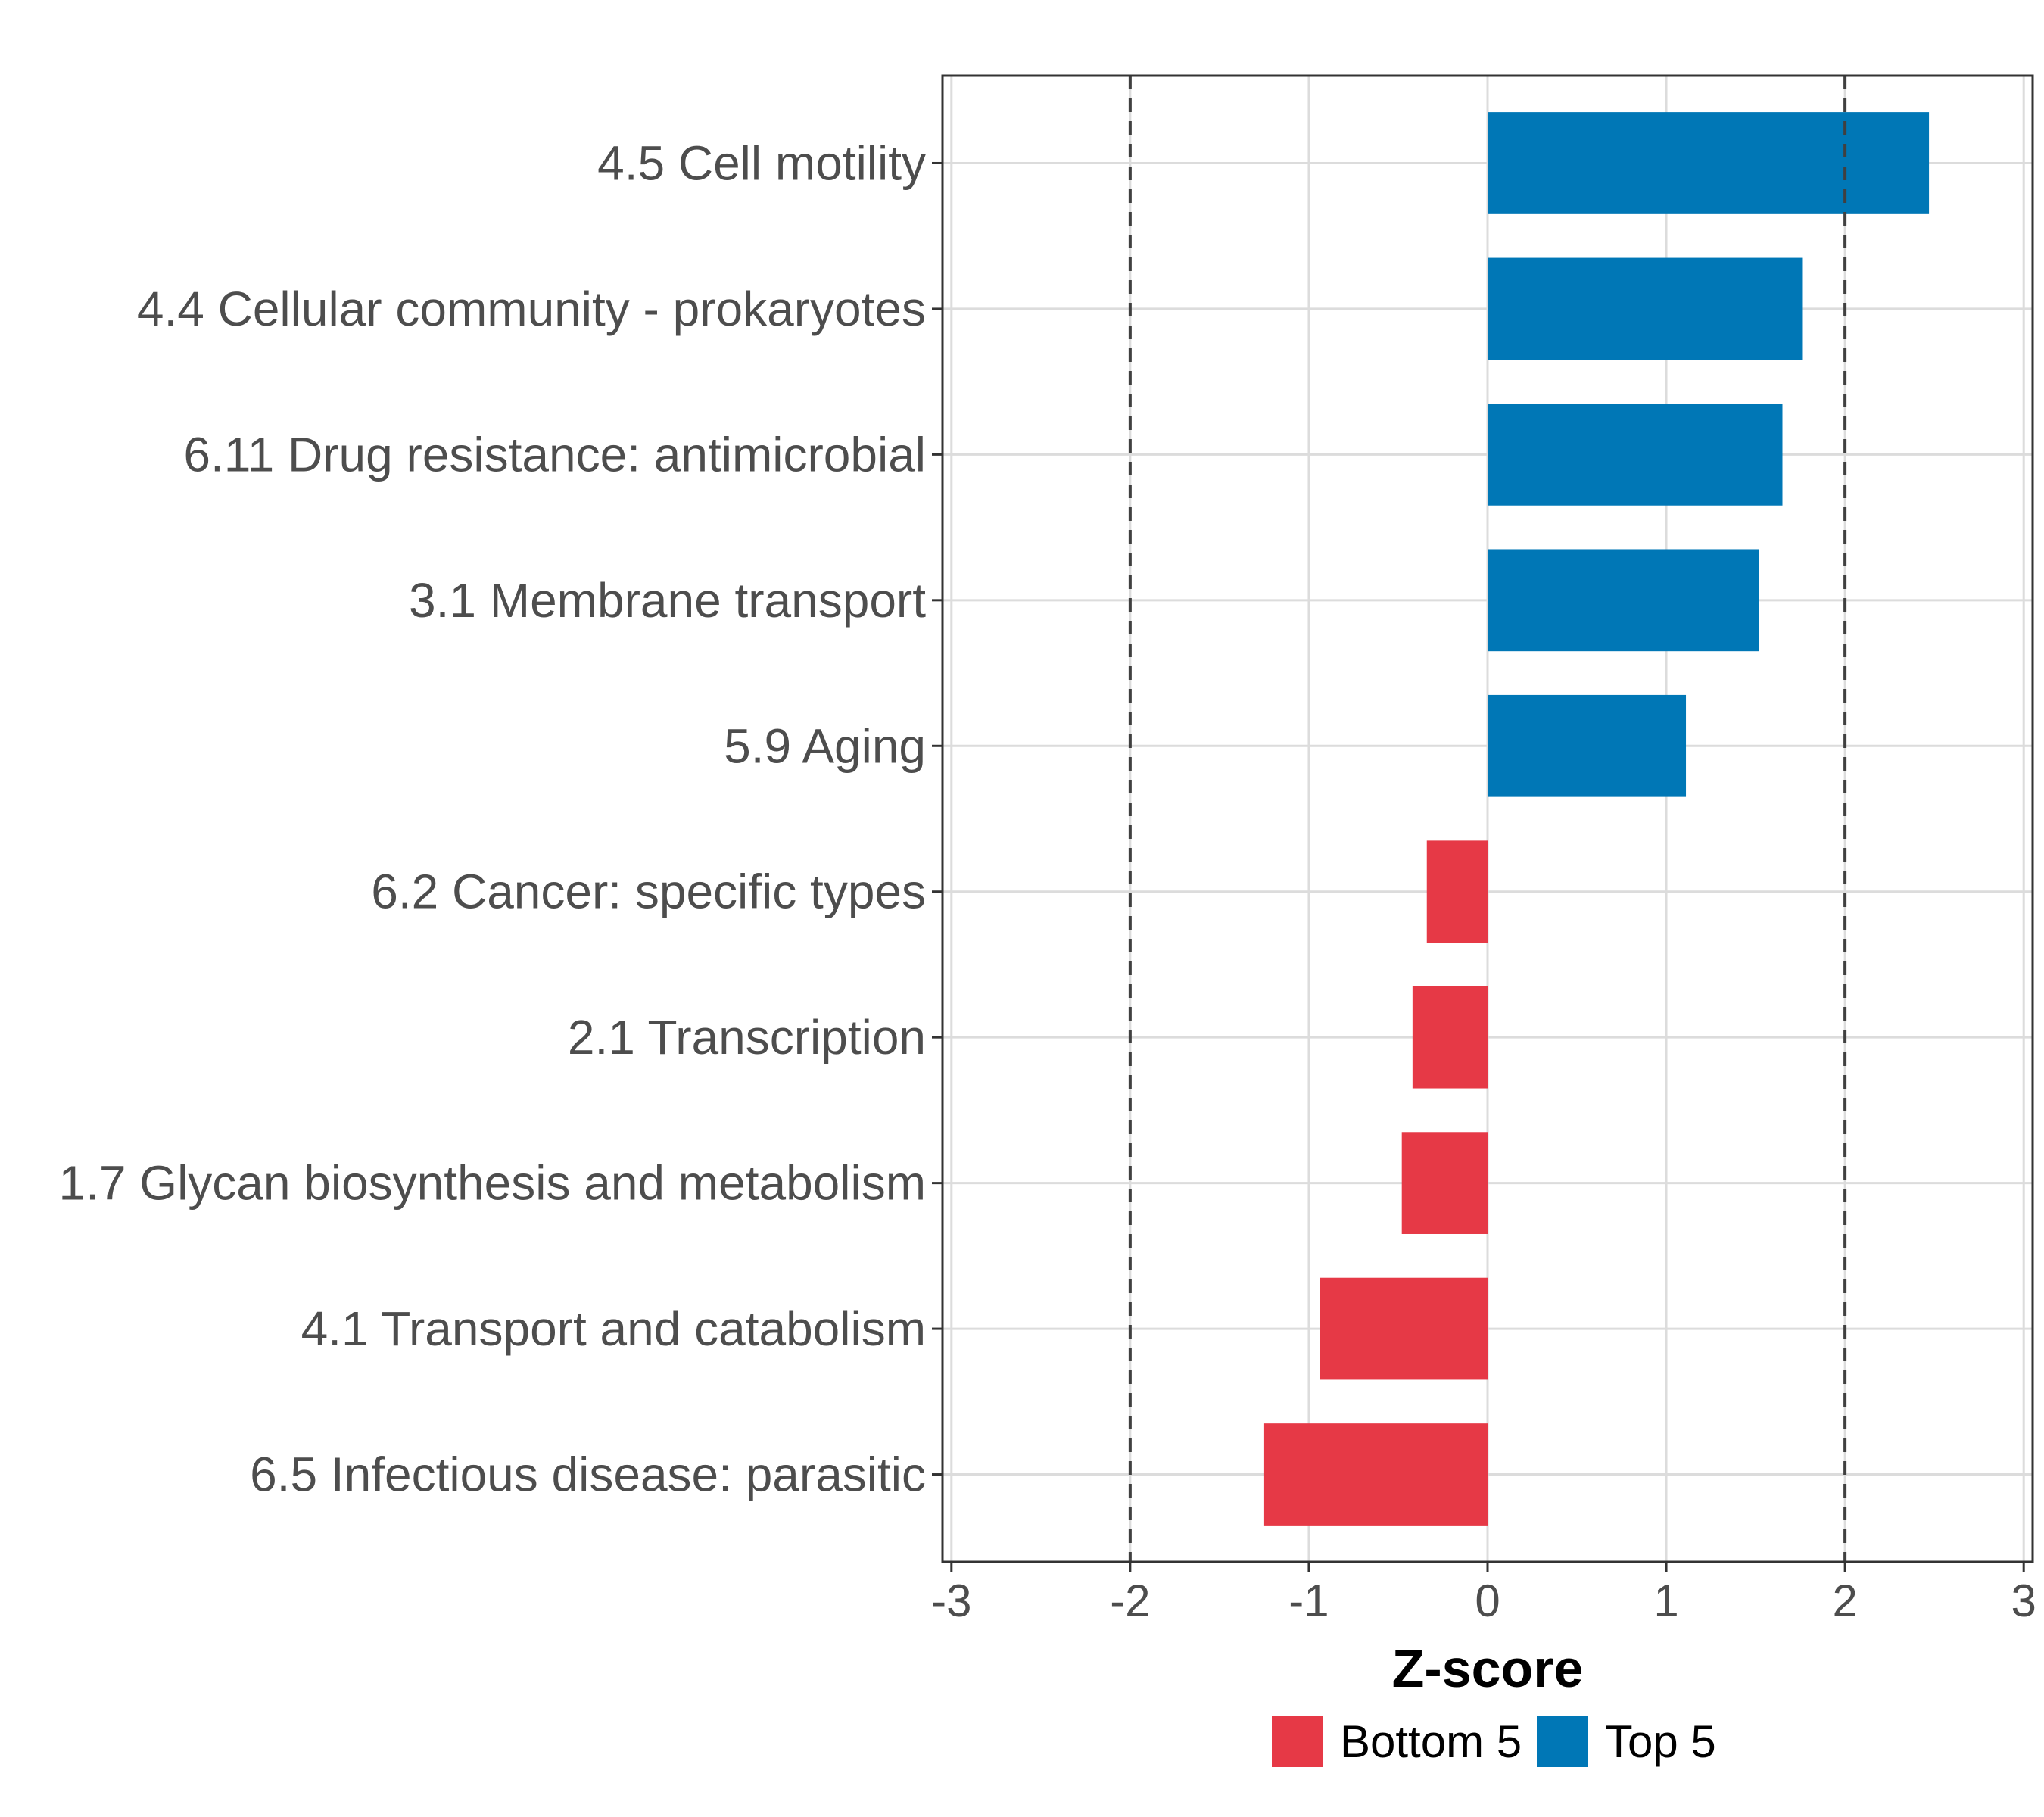 This screenshot has height=1817, width=2044. What do you see at coordinates (1130, 1600) in the screenshot?
I see `x-tick-label: -2` at bounding box center [1130, 1600].